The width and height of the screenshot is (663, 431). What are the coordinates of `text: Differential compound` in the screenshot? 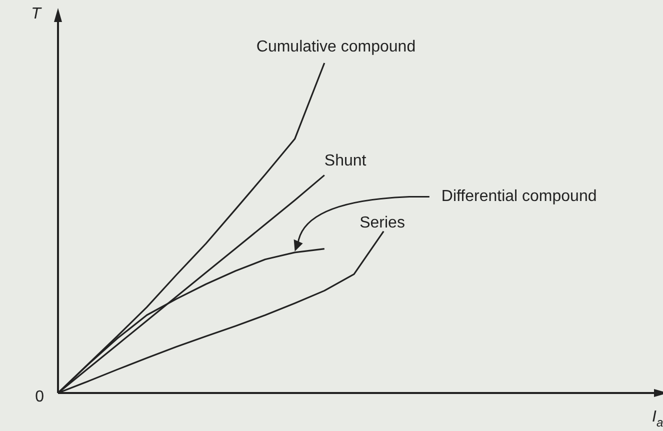 It's located at (519, 197).